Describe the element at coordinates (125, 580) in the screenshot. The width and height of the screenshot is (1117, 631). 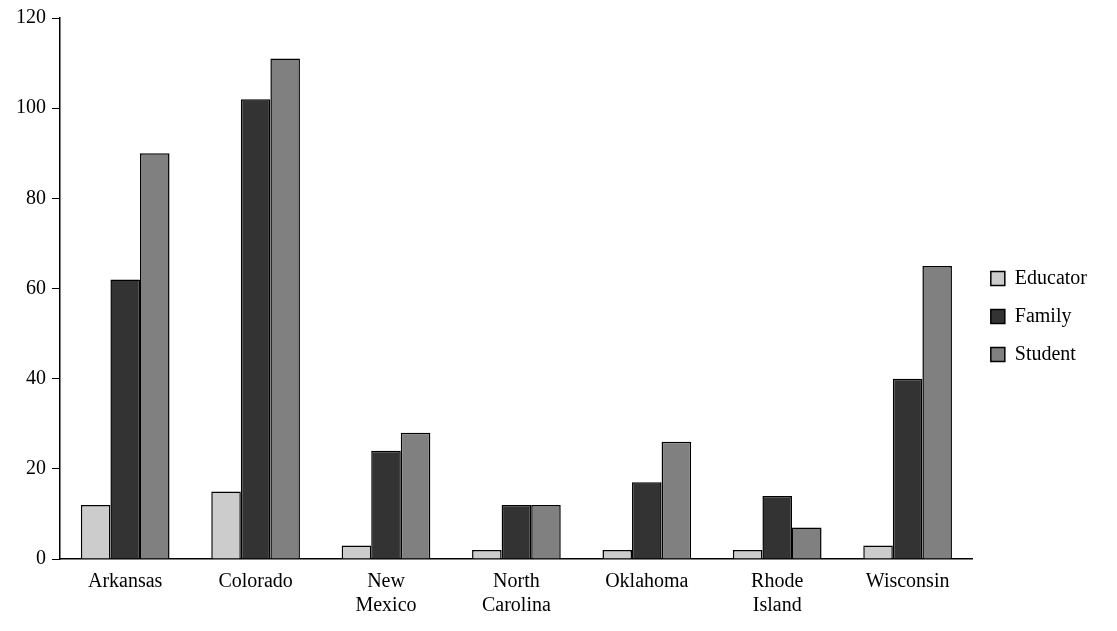
I see `x-tick-label: Arkansas` at that location.